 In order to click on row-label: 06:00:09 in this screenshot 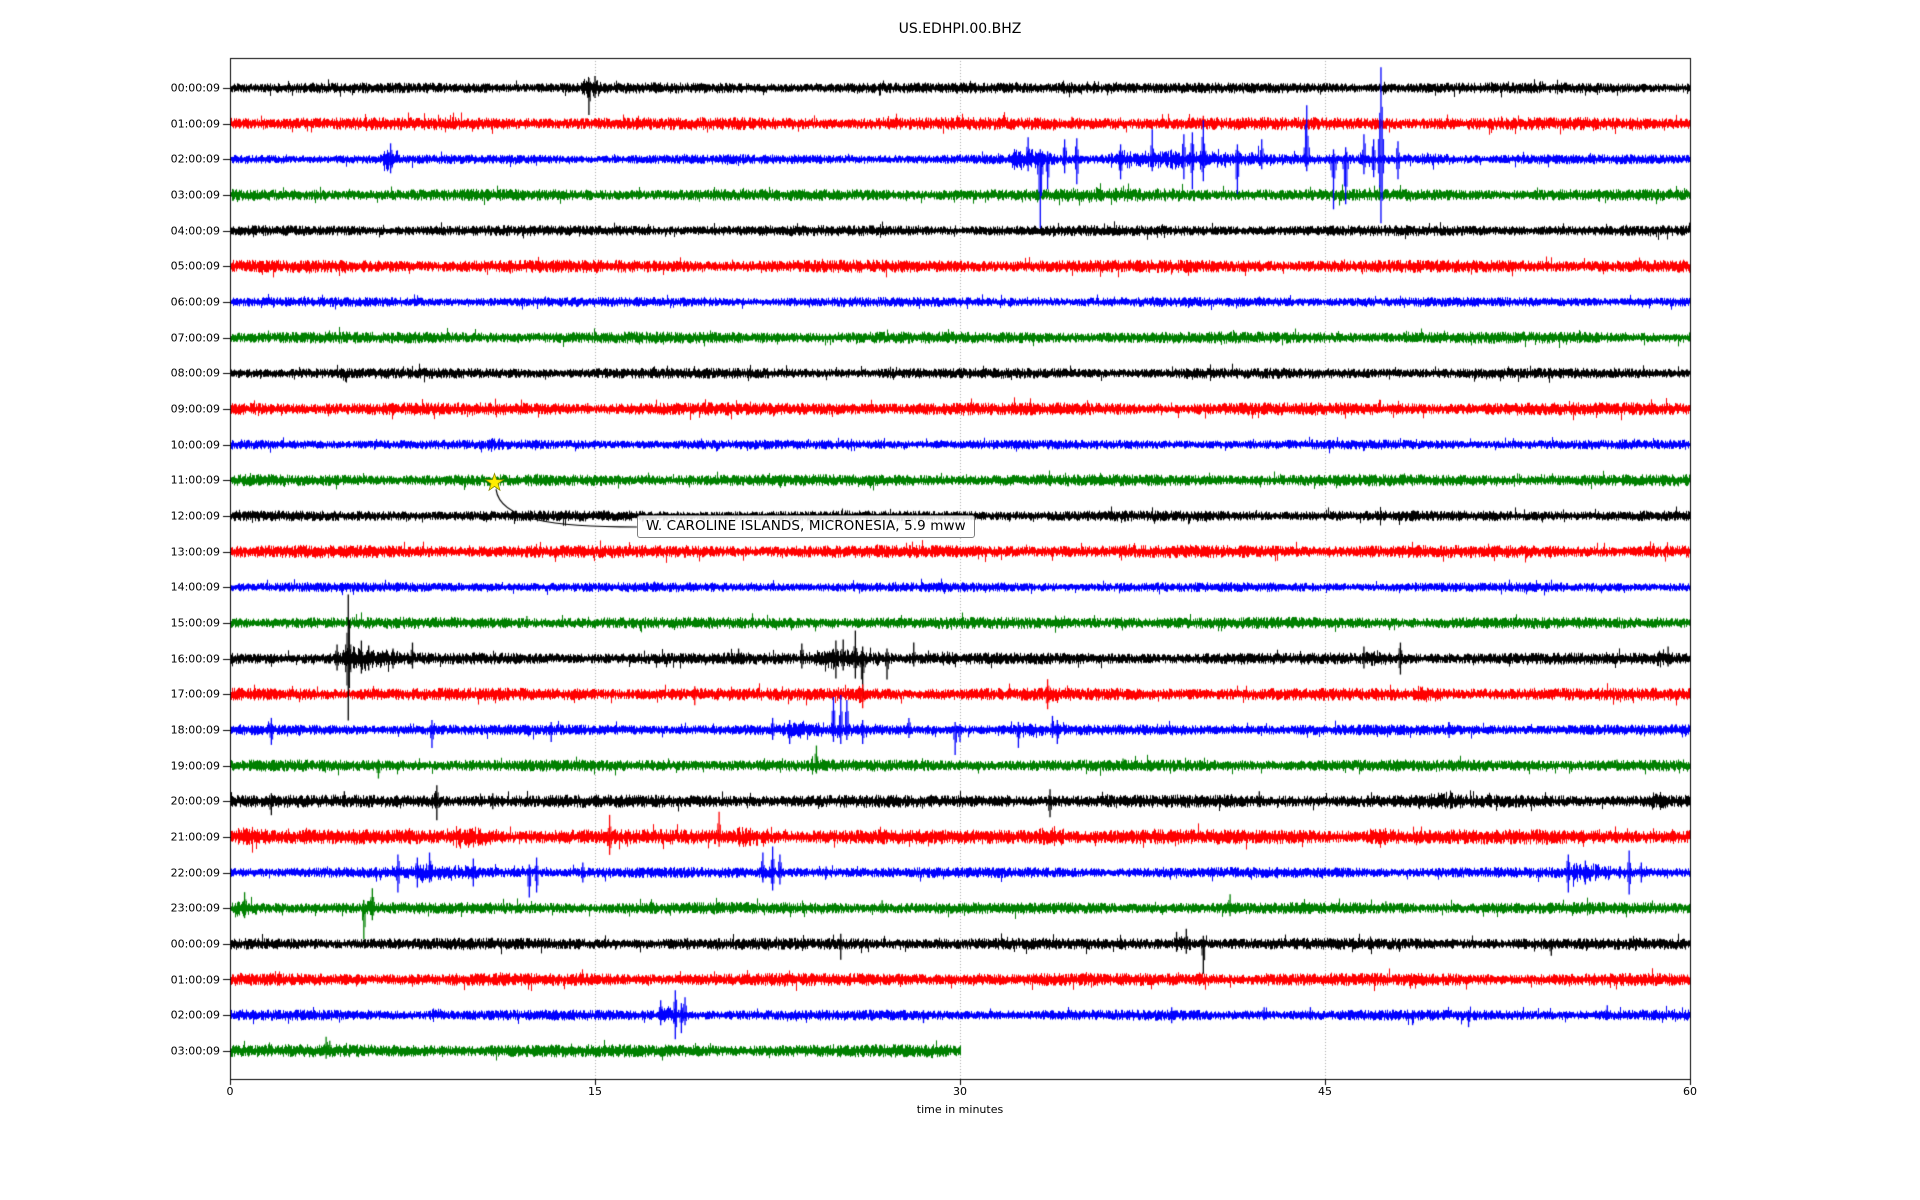, I will do `click(195, 302)`.